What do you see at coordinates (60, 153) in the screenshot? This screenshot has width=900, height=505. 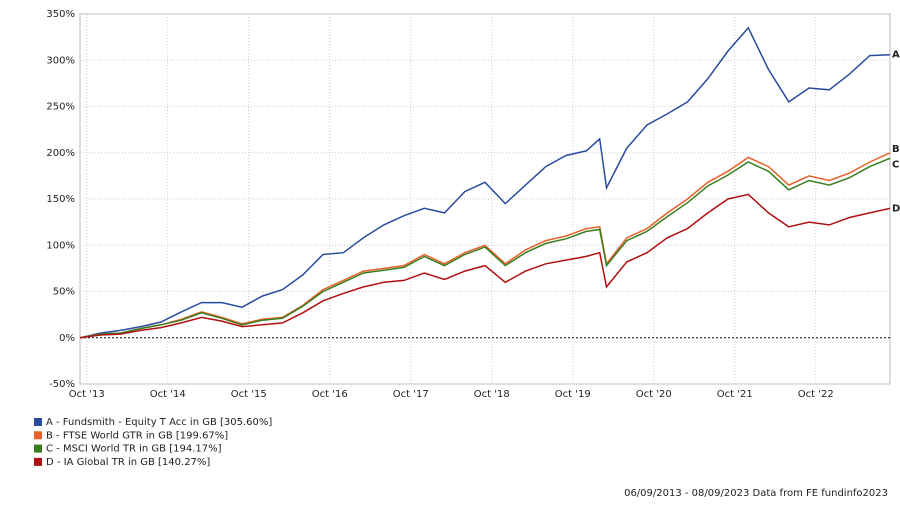 I see `y-tick-label: 200%` at bounding box center [60, 153].